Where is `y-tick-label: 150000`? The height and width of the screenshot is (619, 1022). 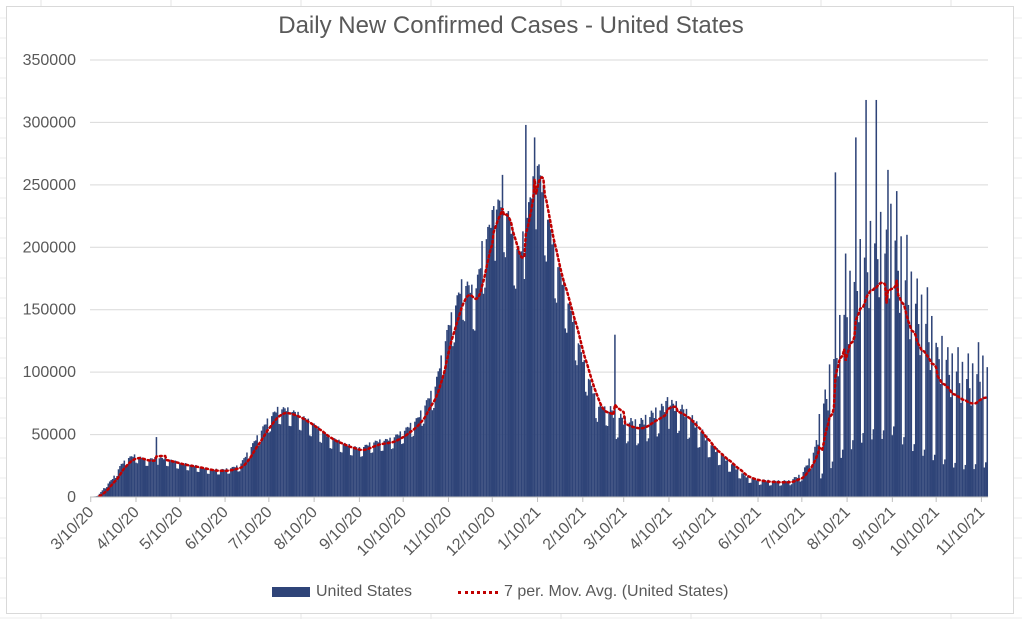
y-tick-label: 150000 is located at coordinates (49, 310).